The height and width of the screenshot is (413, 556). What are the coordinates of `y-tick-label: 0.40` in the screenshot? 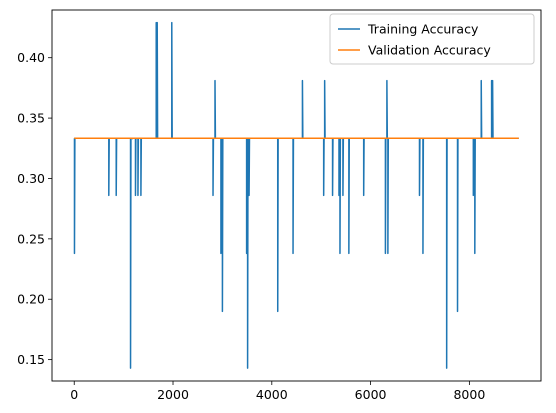 It's located at (31, 57).